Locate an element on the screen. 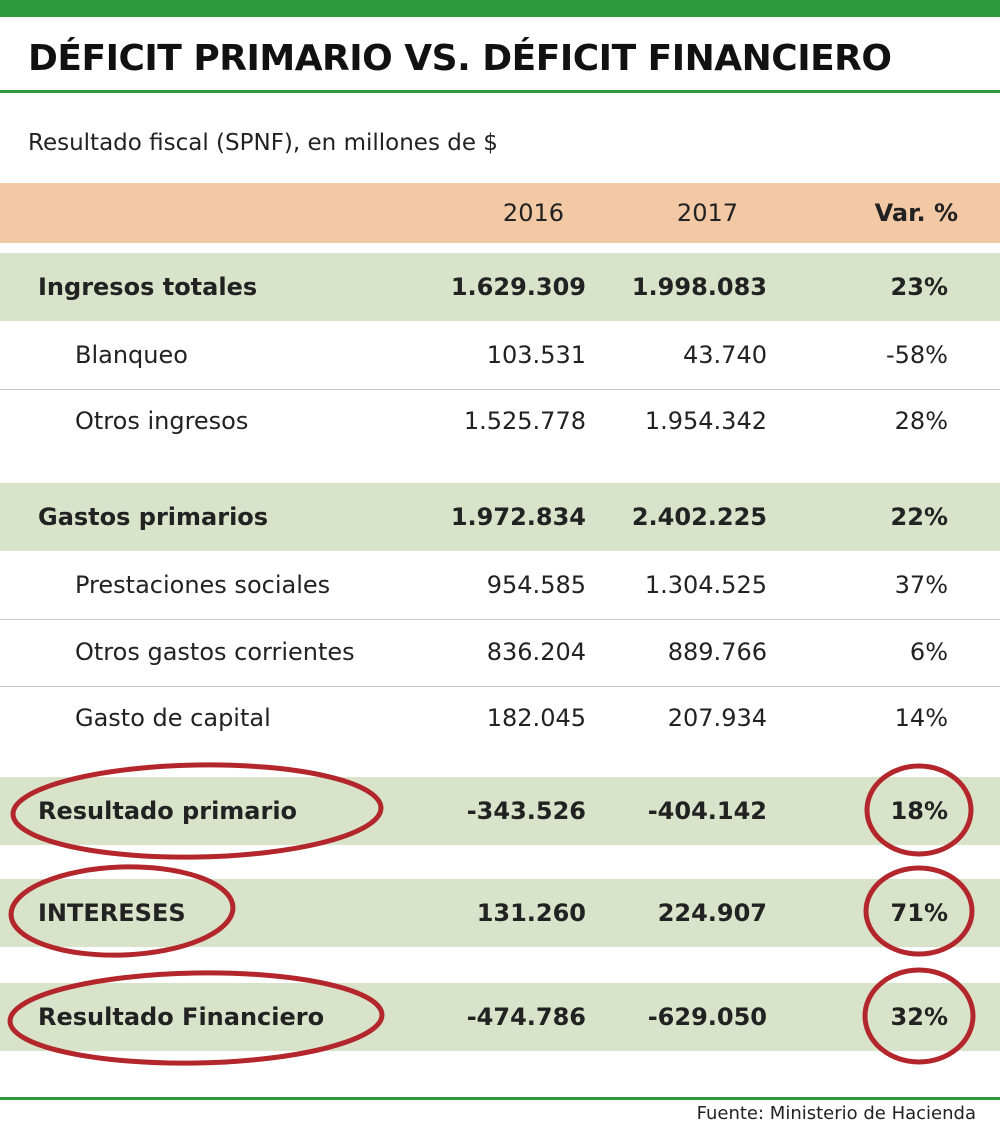 The image size is (1000, 1133). value-2016: 1.972.834 is located at coordinates (518, 517).